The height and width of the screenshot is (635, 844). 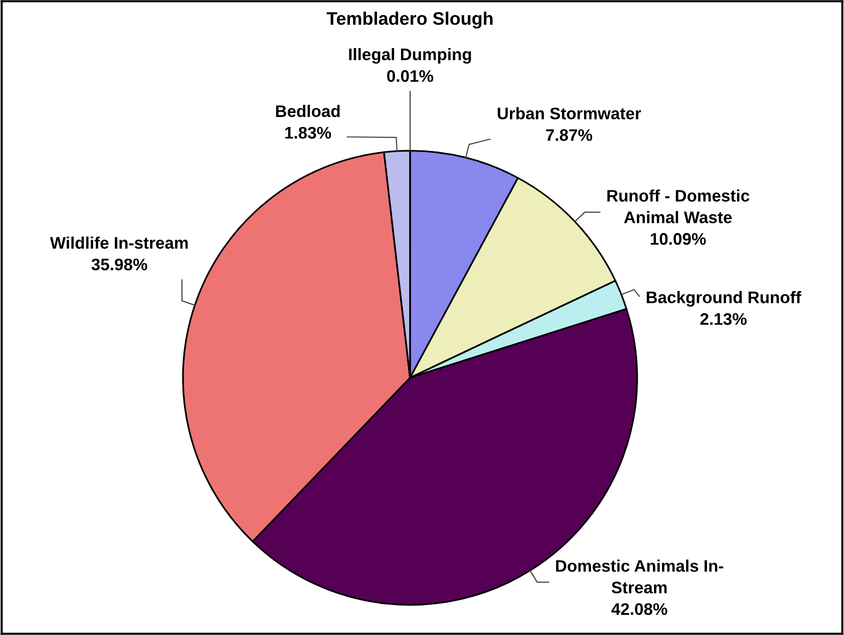 What do you see at coordinates (724, 299) in the screenshot?
I see `slice-label: Background Runoff` at bounding box center [724, 299].